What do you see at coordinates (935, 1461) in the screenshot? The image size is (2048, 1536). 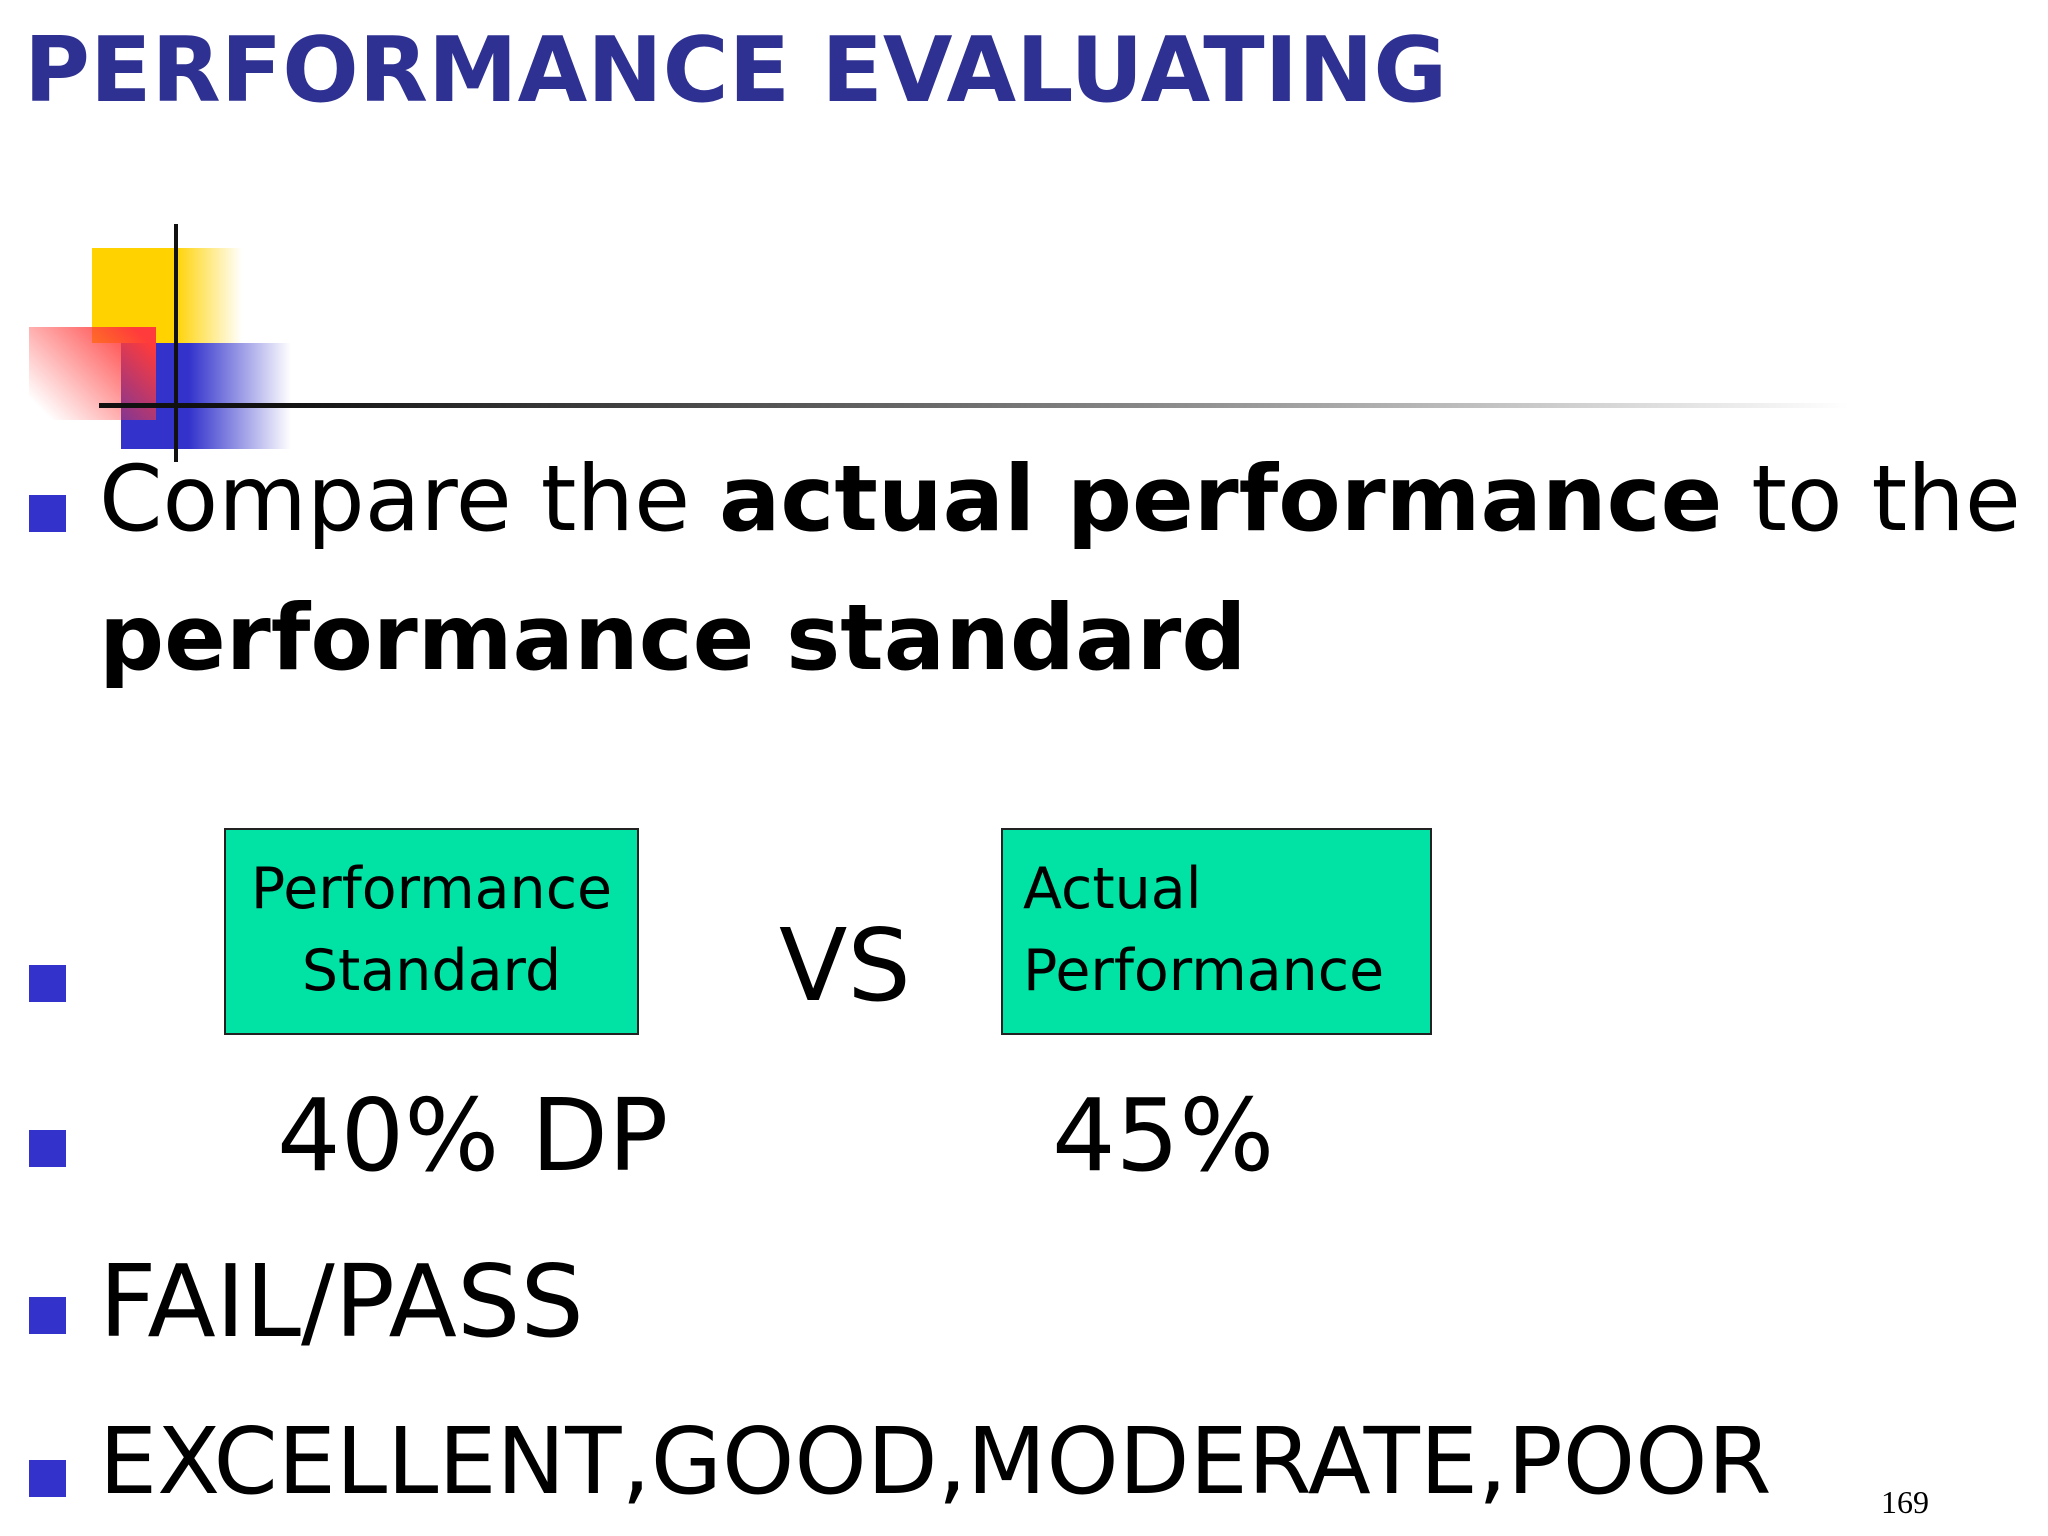 I see `outcome-text: EXCELLENT,GOOD,MODERATE,POOR` at bounding box center [935, 1461].